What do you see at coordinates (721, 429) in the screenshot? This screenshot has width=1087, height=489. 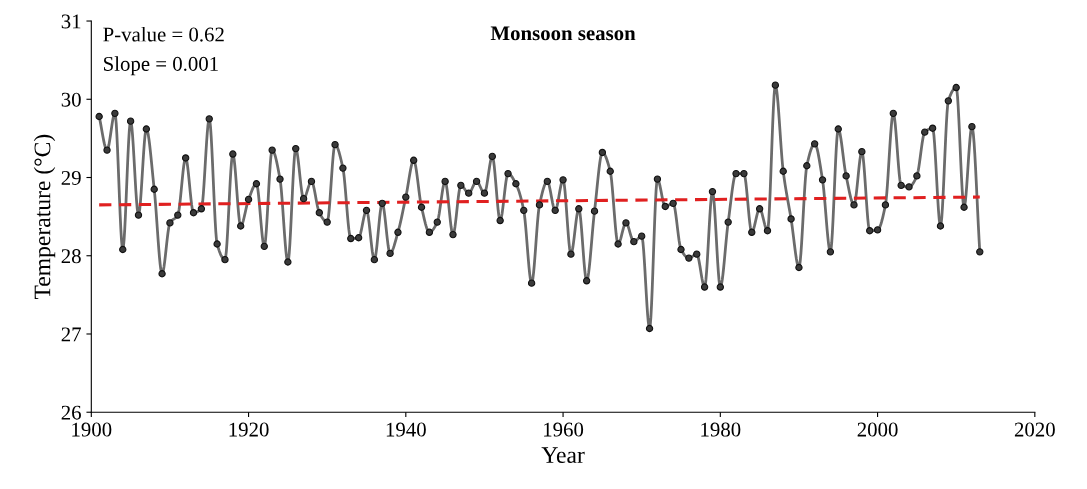 I see `x-tick-label: 1980` at bounding box center [721, 429].